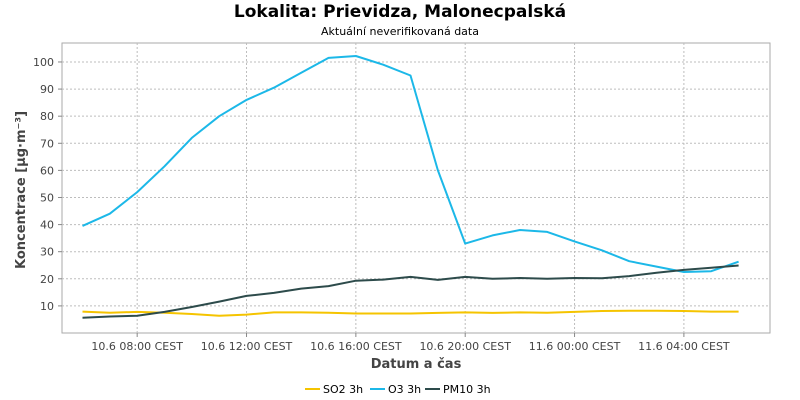 This screenshot has height=400, width=800. I want to click on y-axis-label: Koncentrace [µg·m⁻³], so click(21, 190).